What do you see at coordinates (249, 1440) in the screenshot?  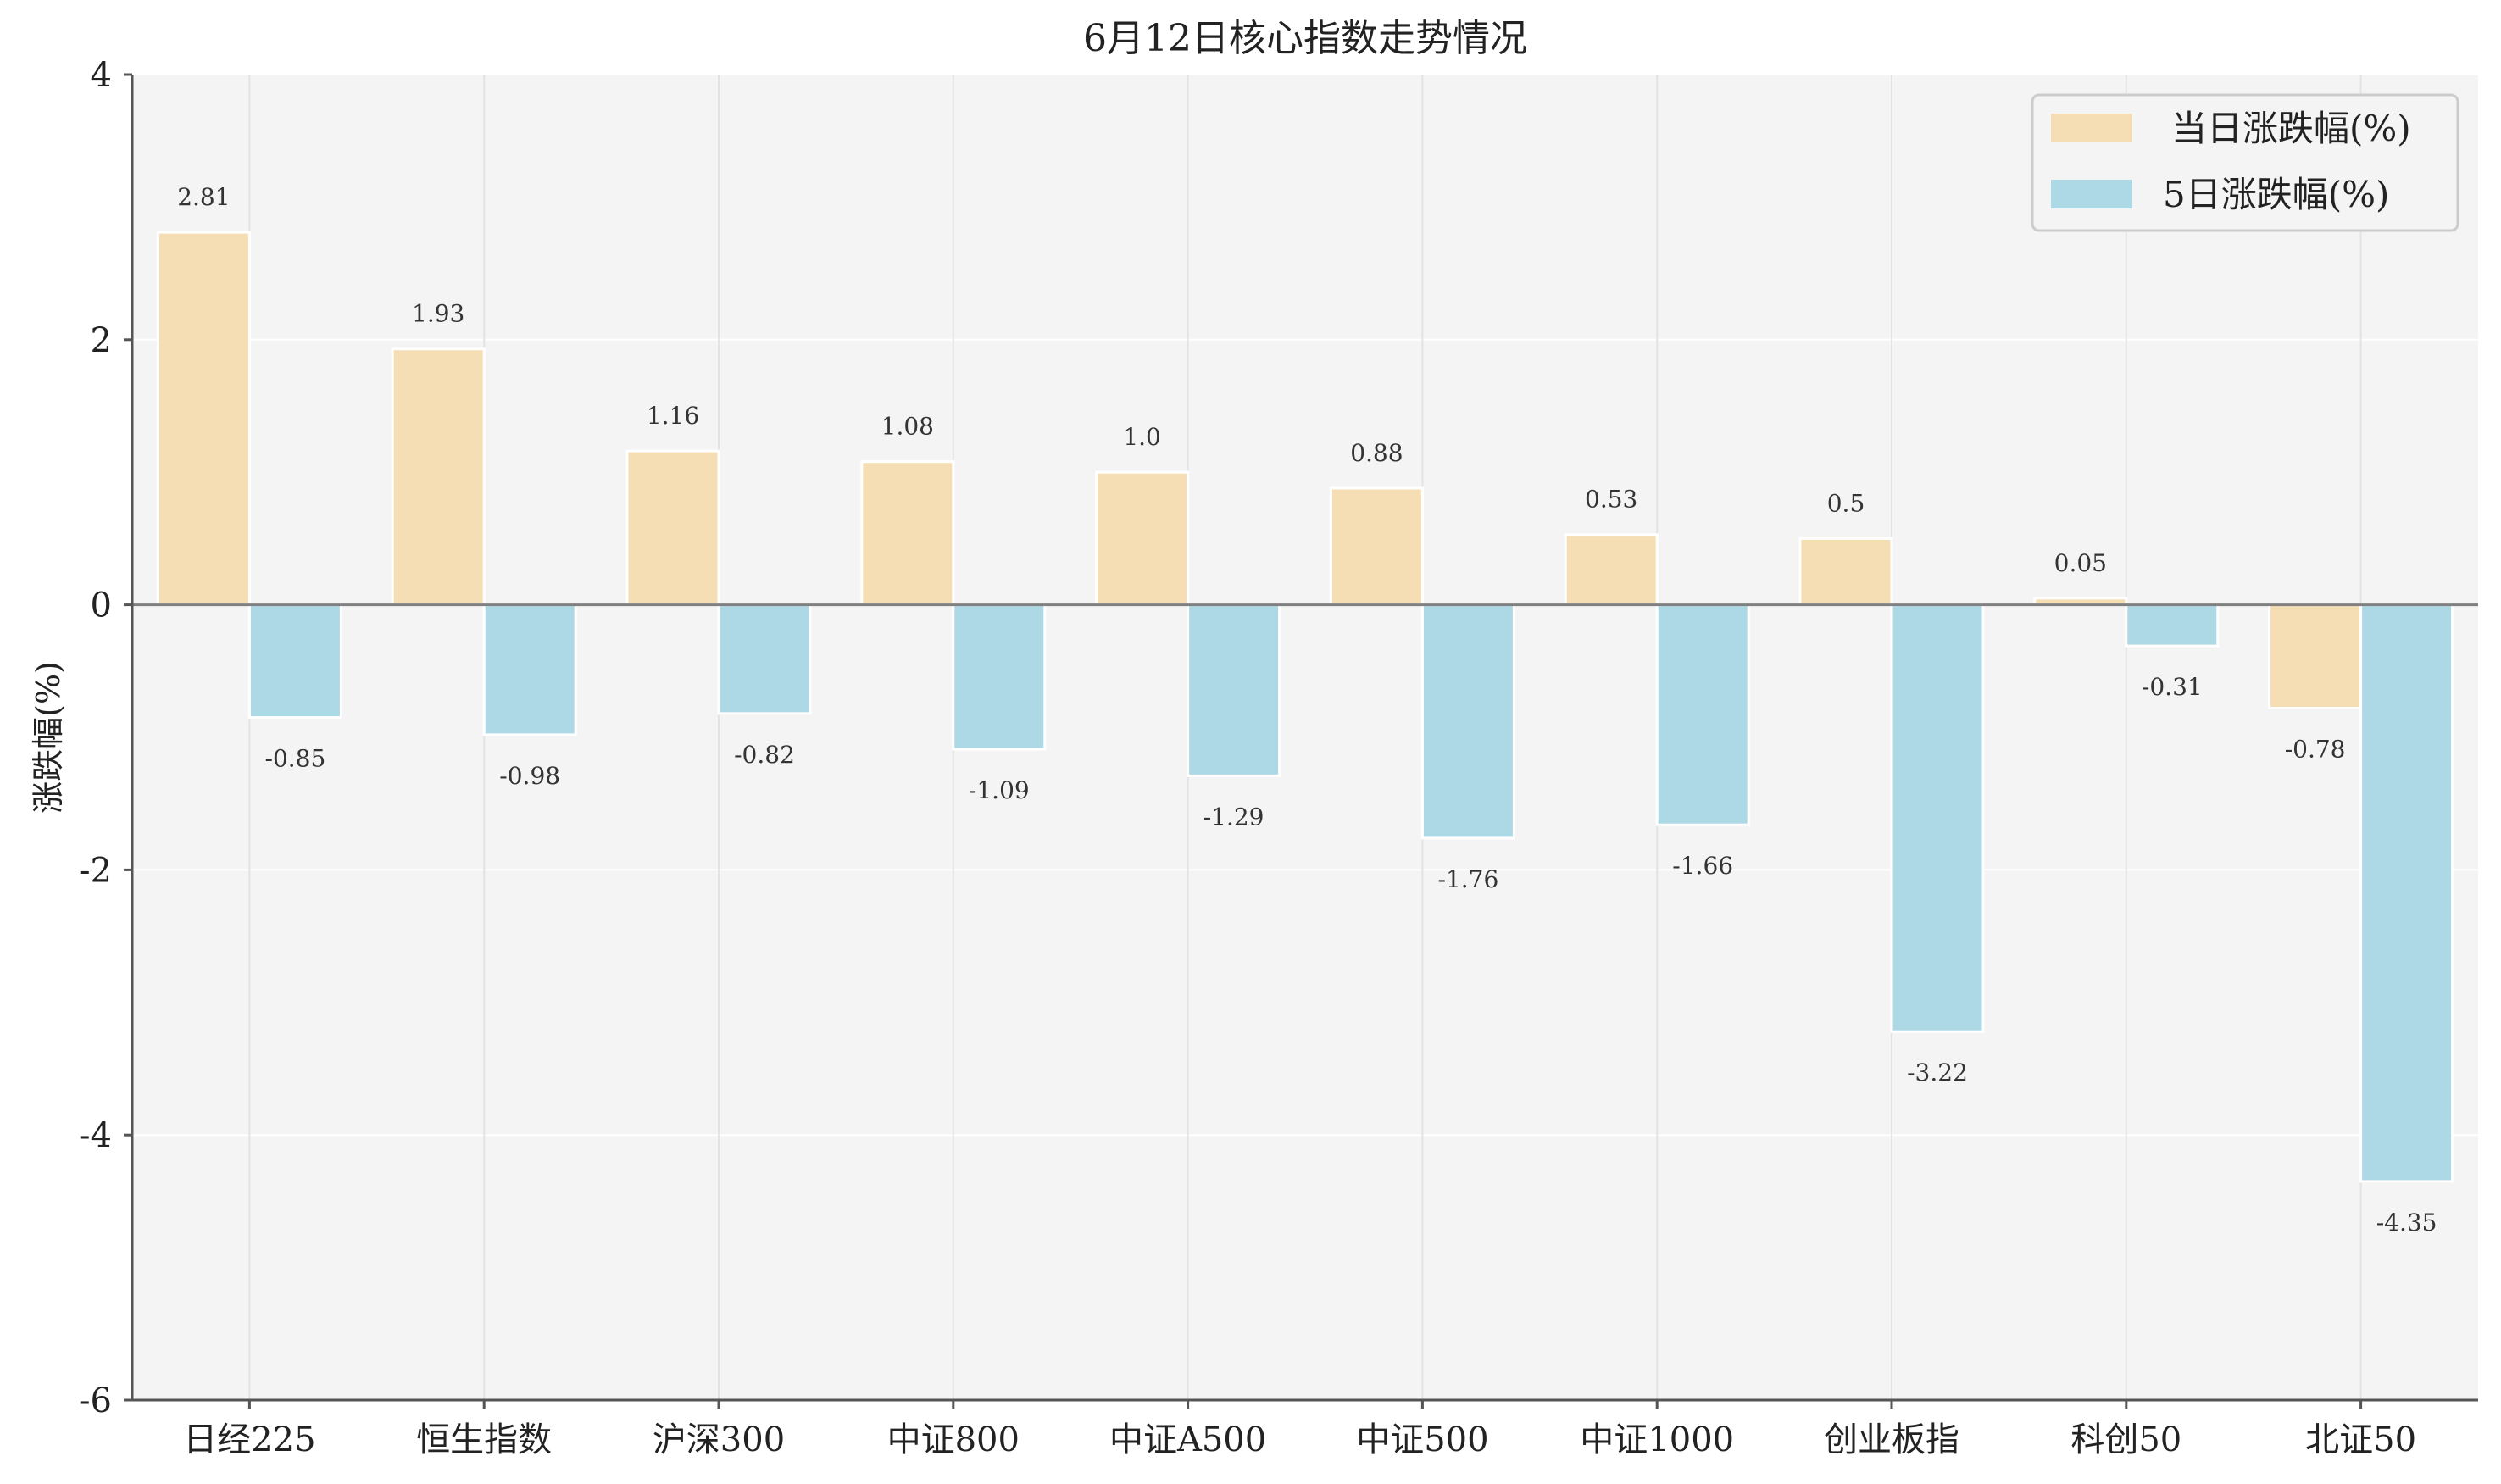 I see `x-tick-label: 日经225` at bounding box center [249, 1440].